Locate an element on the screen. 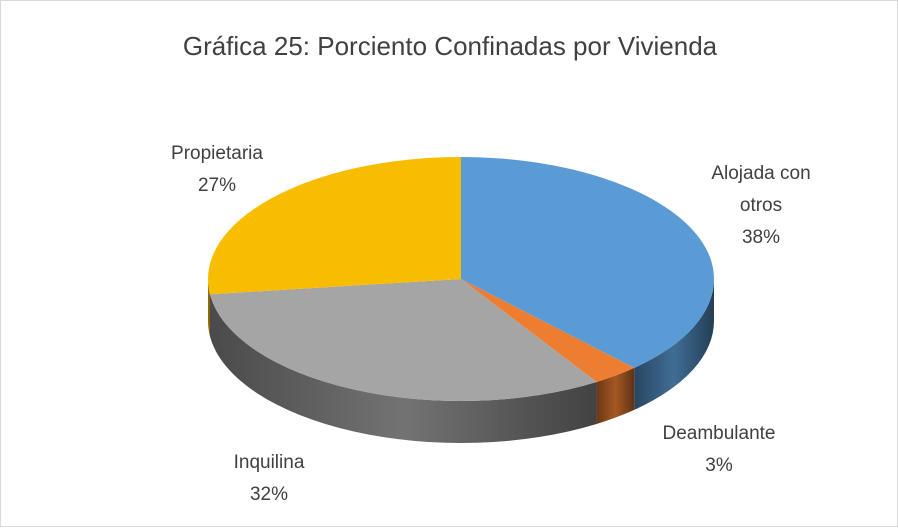 This screenshot has width=898, height=528. category-label: Propietaria is located at coordinates (217, 153).